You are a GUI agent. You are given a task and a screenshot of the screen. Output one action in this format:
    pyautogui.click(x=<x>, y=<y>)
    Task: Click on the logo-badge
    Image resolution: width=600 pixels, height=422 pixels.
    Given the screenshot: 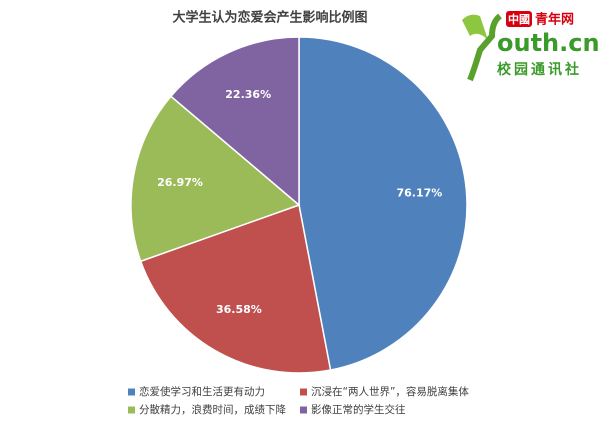 What is the action you would take?
    pyautogui.click(x=519, y=19)
    